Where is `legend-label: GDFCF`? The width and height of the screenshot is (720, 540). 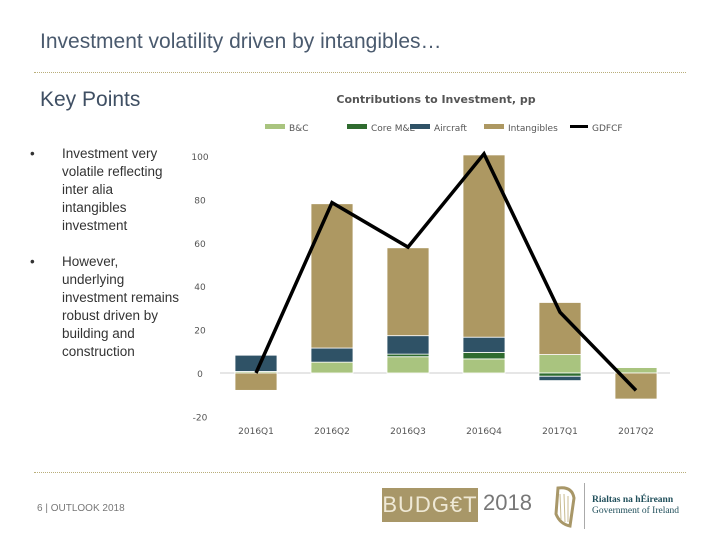
legend-label: GDFCF is located at coordinates (607, 129).